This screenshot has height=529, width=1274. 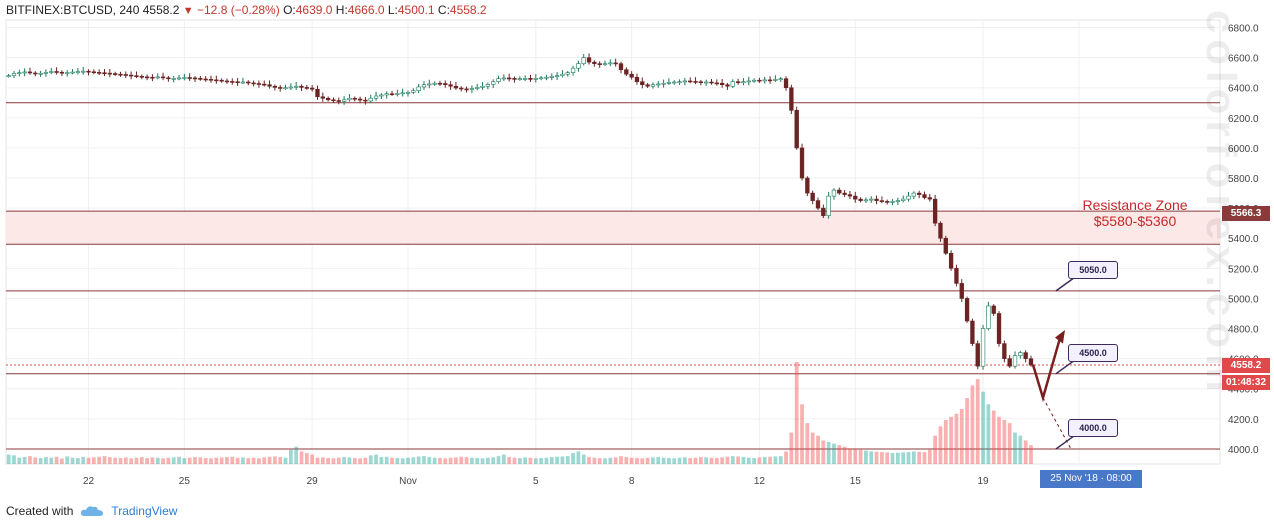 What do you see at coordinates (856, 481) in the screenshot?
I see `x-tick-label: 15` at bounding box center [856, 481].